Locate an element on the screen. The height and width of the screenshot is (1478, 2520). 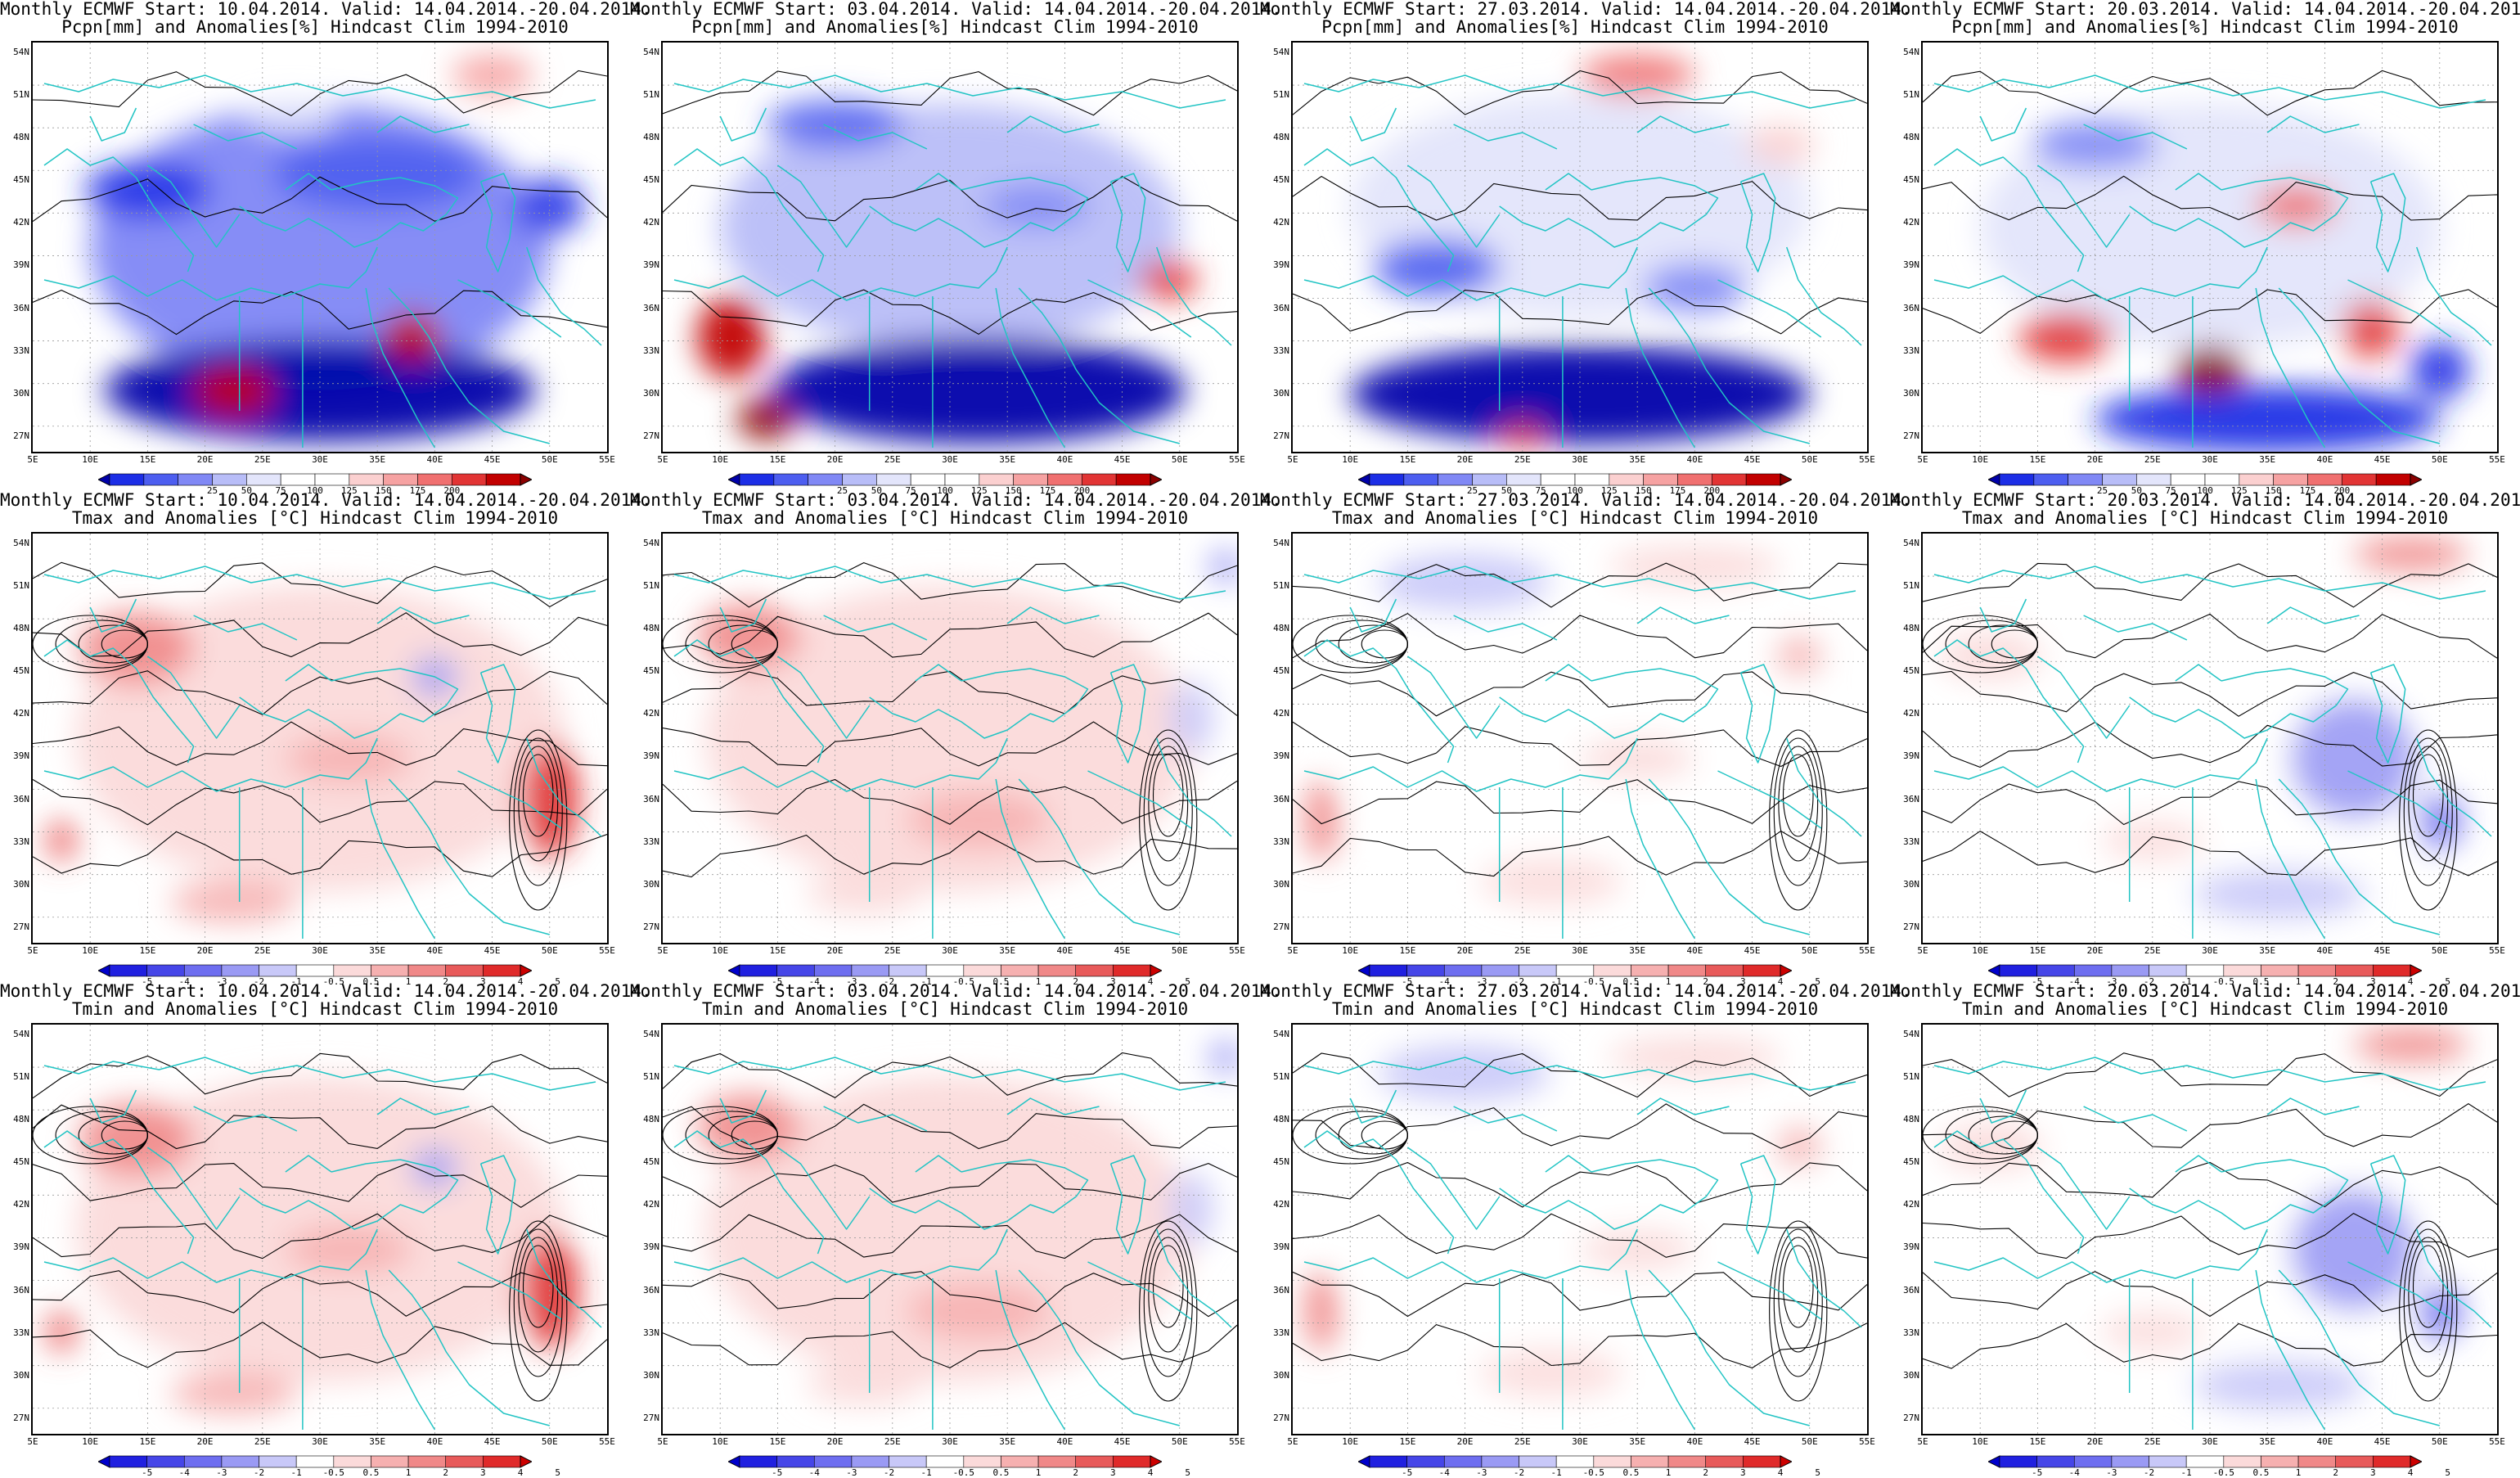
latitude-label: 54N is located at coordinates (21, 52).